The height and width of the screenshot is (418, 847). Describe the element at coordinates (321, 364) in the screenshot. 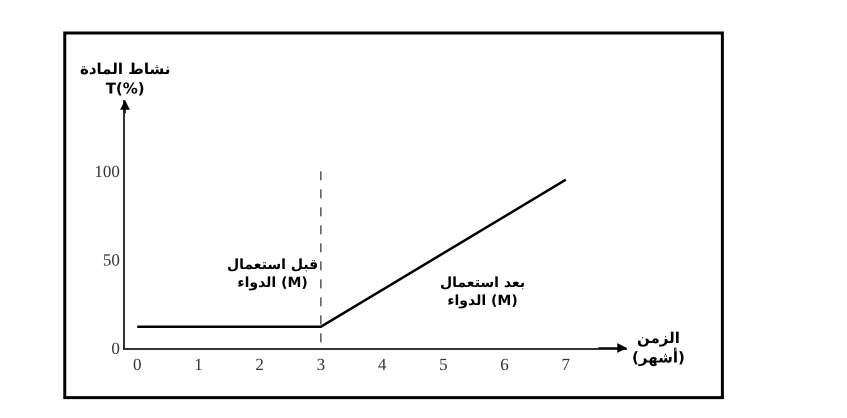

I see `x-tick-label: 3` at that location.